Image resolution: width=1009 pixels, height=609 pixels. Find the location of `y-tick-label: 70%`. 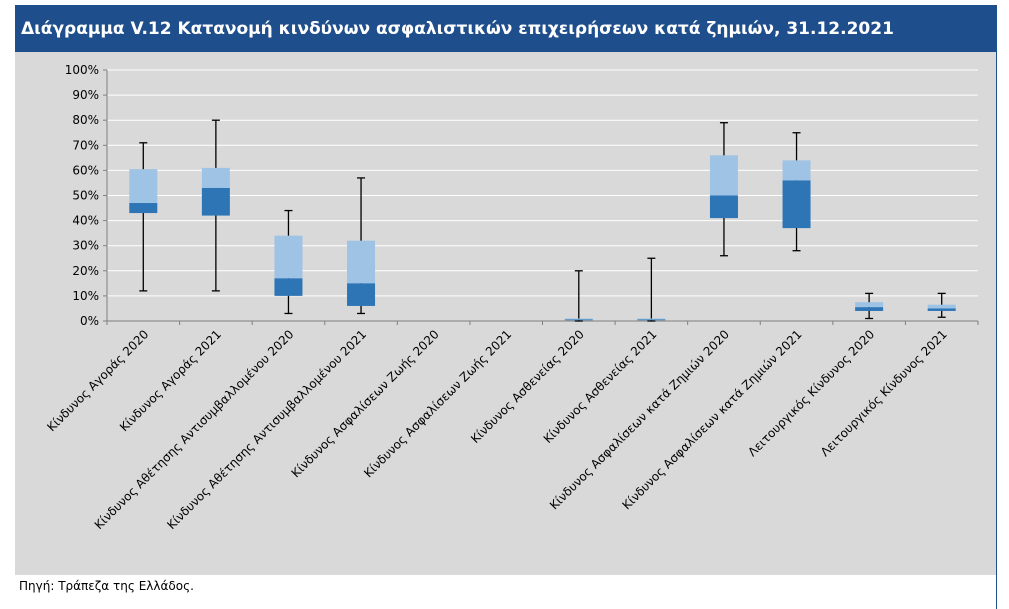

y-tick-label: 70% is located at coordinates (85, 145).